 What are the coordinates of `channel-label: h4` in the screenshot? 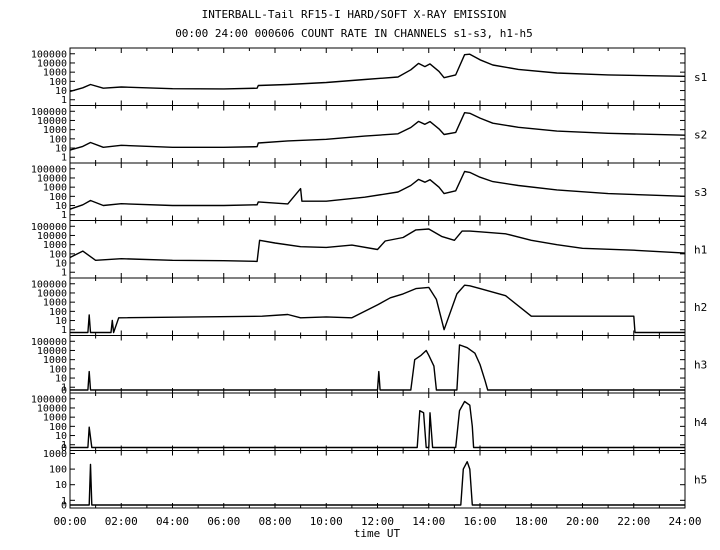 It's located at (701, 422).